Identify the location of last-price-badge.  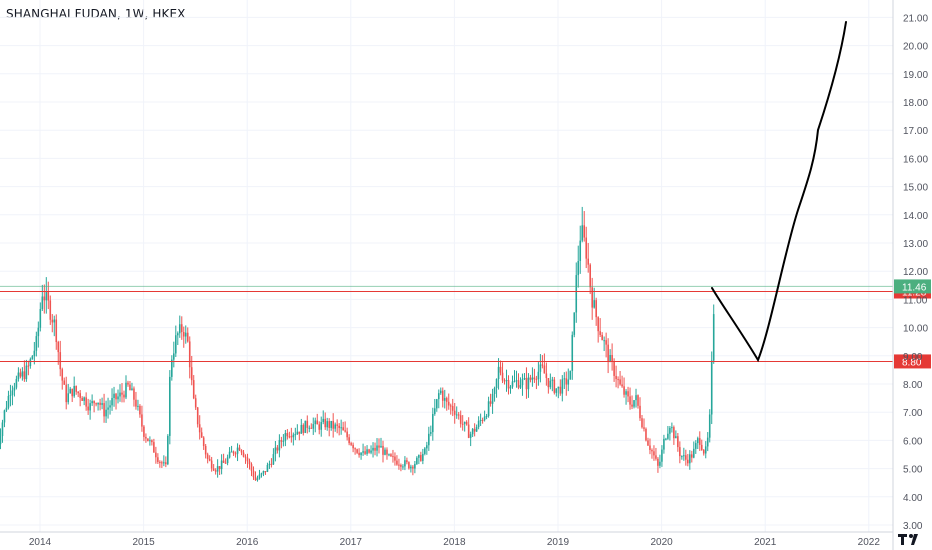
(912, 286).